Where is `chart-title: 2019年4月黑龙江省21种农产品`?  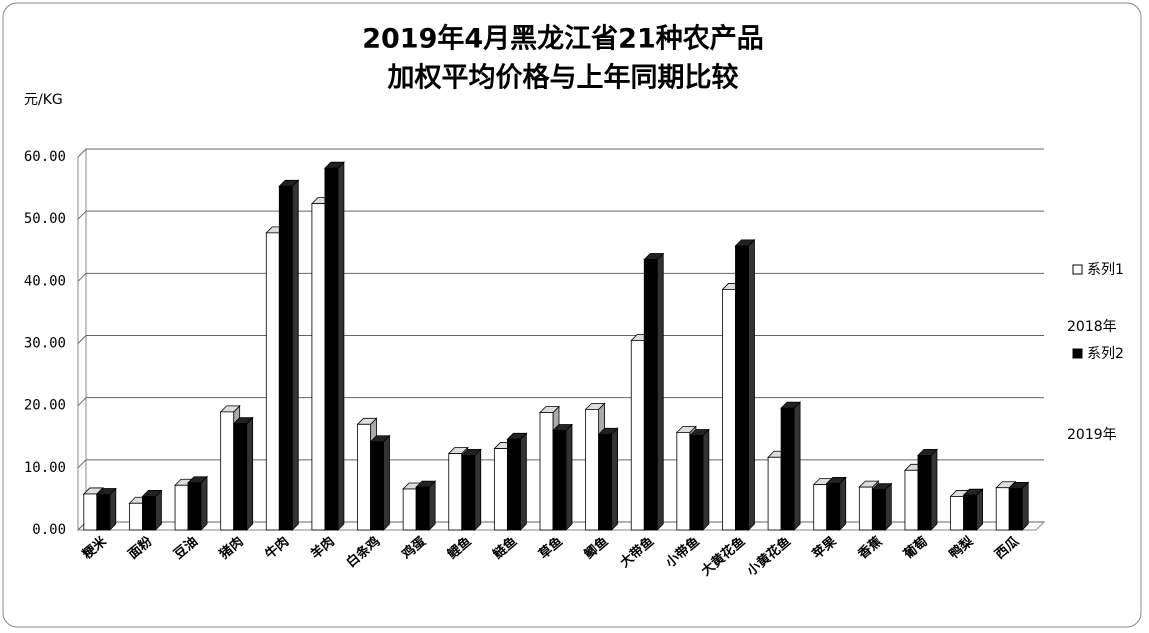 chart-title: 2019年4月黑龙江省21种农产品 is located at coordinates (563, 39).